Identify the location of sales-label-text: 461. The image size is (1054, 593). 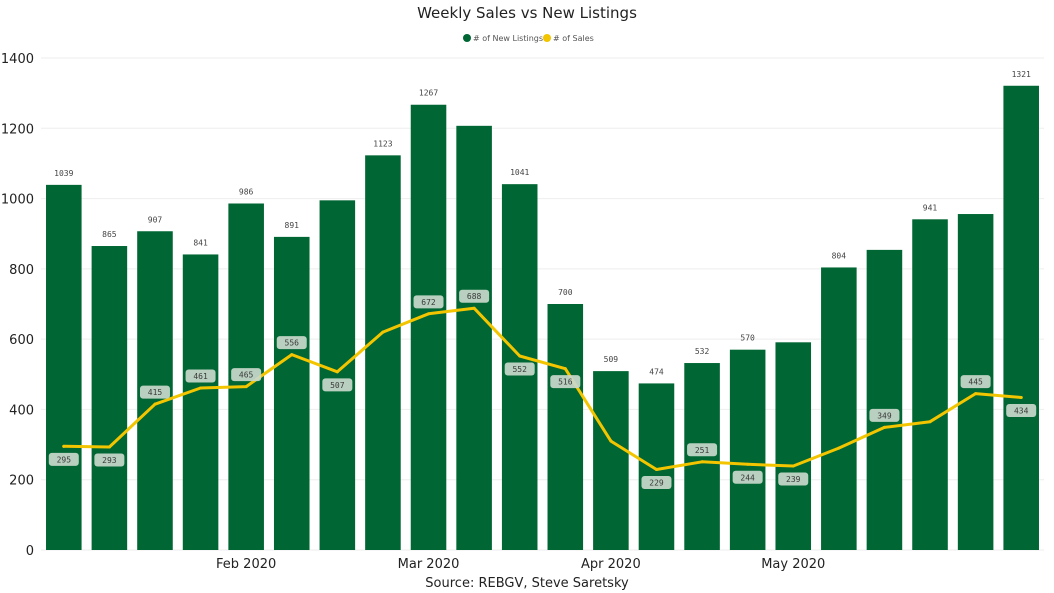
(200, 376).